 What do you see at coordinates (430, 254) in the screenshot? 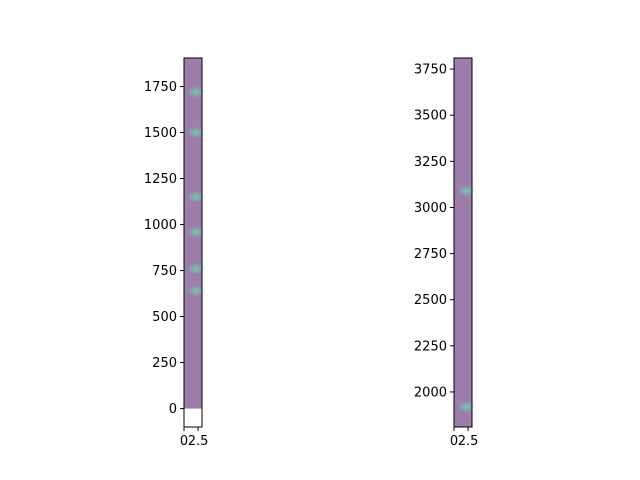
I see `y-tick-label: 2750` at bounding box center [430, 254].